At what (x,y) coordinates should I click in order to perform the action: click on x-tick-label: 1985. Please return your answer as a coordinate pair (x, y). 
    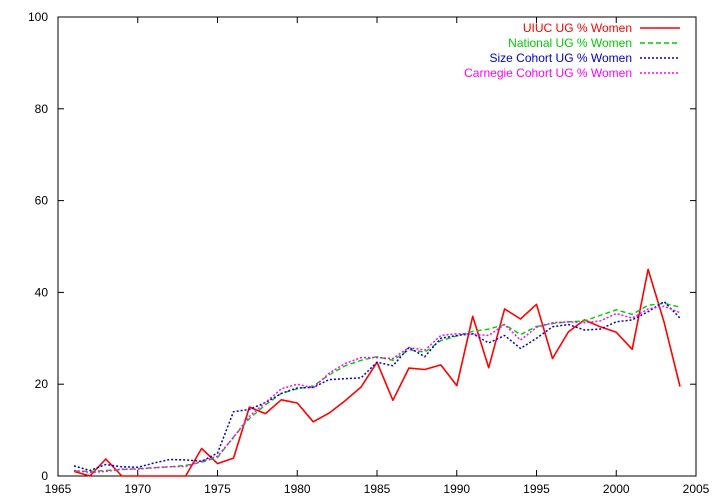
    Looking at the image, I should click on (377, 489).